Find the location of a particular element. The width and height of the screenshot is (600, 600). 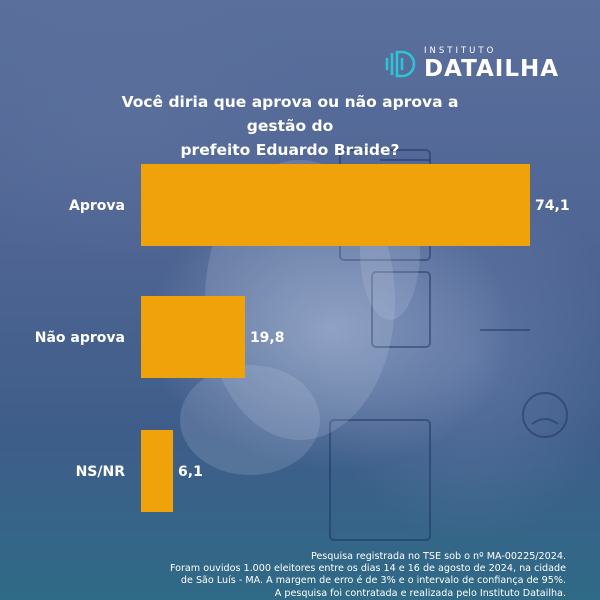

datailha-logo: INSTITUTO DATAILHA is located at coordinates (479, 64).